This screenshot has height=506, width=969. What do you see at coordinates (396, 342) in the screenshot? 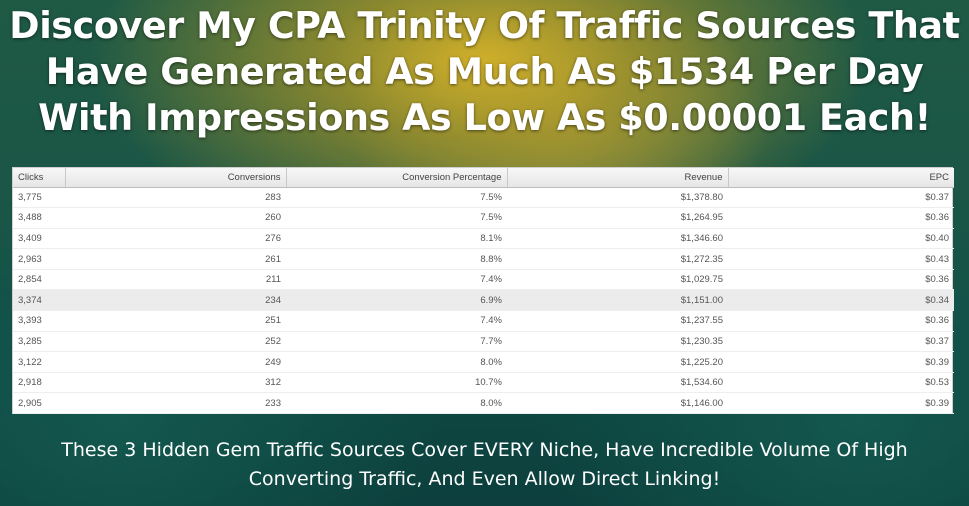
I see `cell-conversion-percentage: 7.7%` at bounding box center [396, 342].